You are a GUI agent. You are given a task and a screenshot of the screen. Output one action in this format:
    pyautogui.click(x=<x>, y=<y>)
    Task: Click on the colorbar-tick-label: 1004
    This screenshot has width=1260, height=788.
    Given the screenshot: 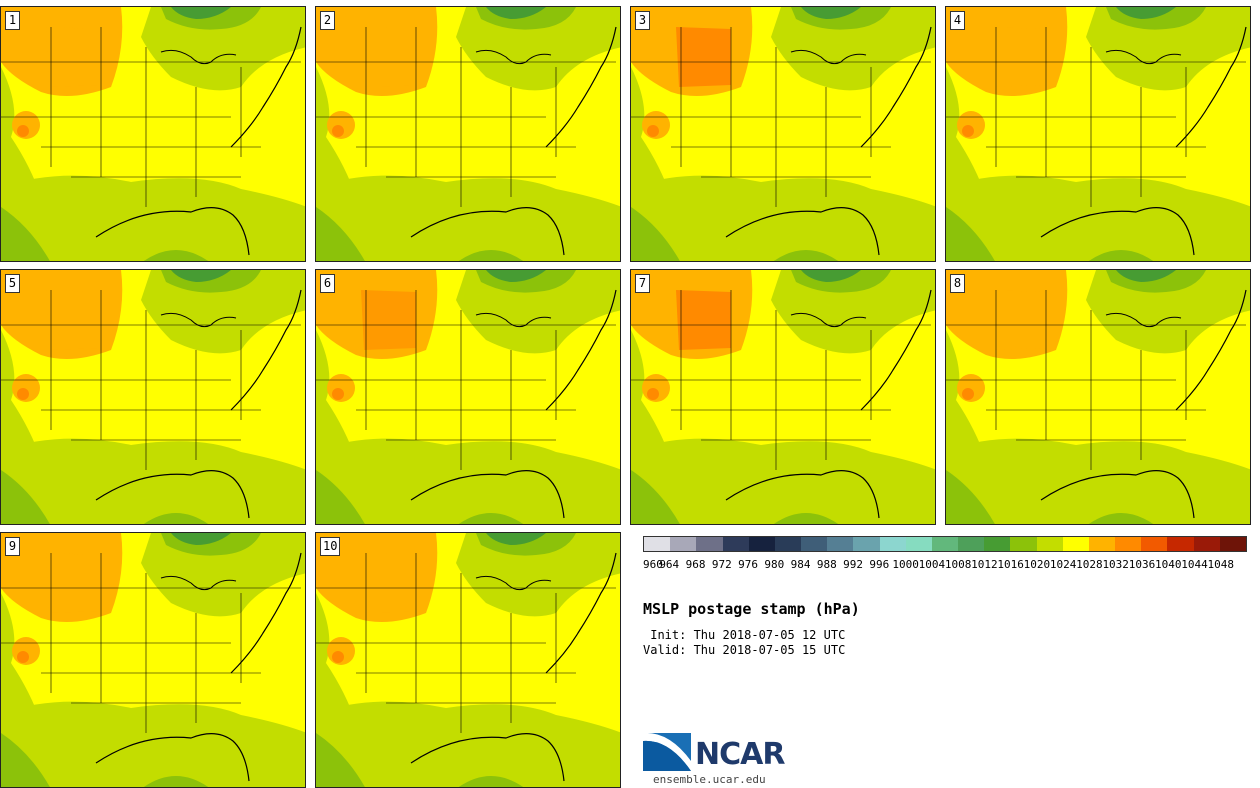 What is the action you would take?
    pyautogui.click(x=932, y=564)
    